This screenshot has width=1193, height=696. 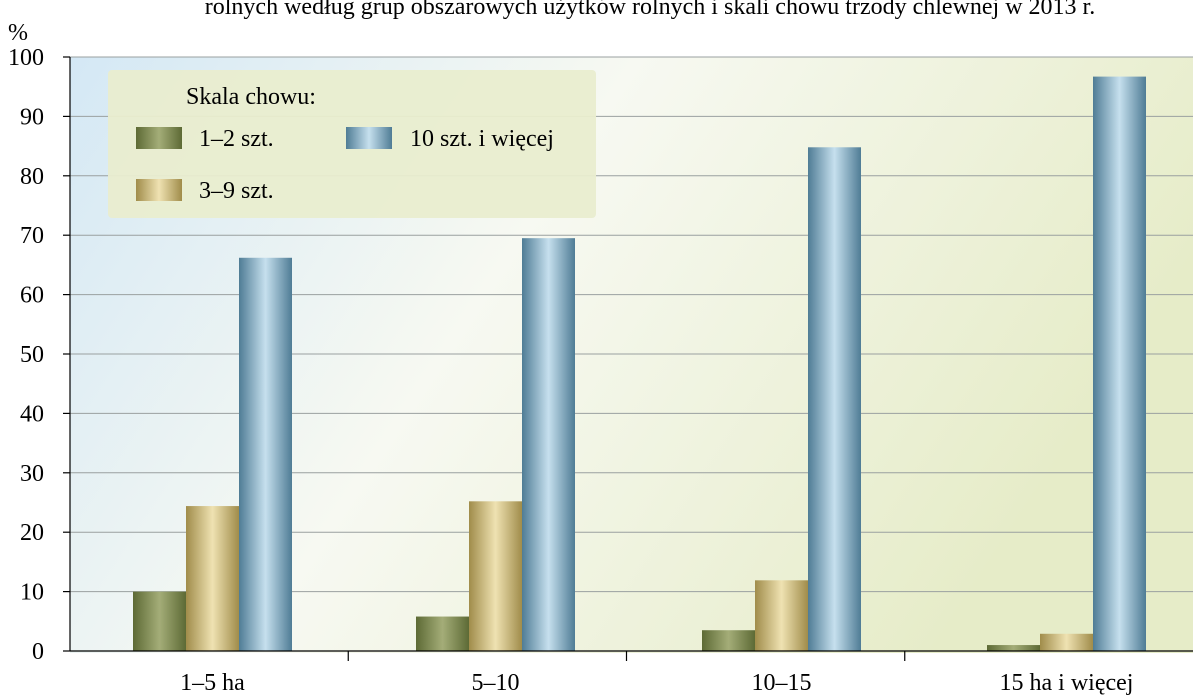 I want to click on y-tick-label-30: 30, so click(x=32, y=474).